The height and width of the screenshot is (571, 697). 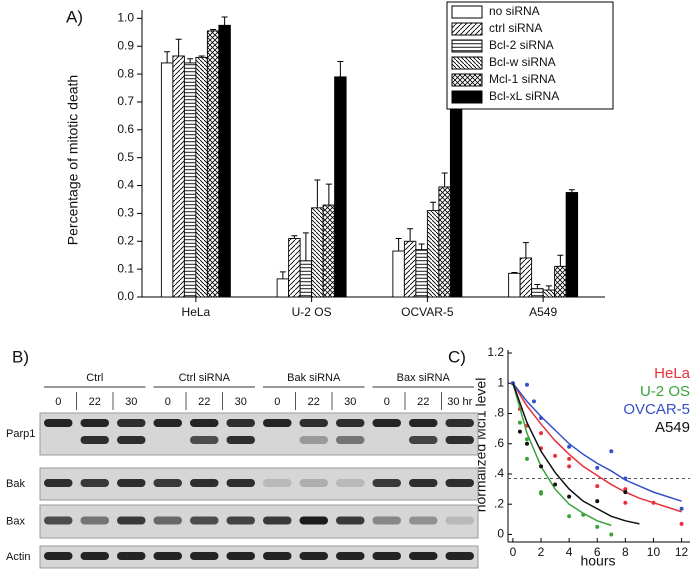 What do you see at coordinates (125, 101) in the screenshot?
I see `y-tick-label: 0.7` at bounding box center [125, 101].